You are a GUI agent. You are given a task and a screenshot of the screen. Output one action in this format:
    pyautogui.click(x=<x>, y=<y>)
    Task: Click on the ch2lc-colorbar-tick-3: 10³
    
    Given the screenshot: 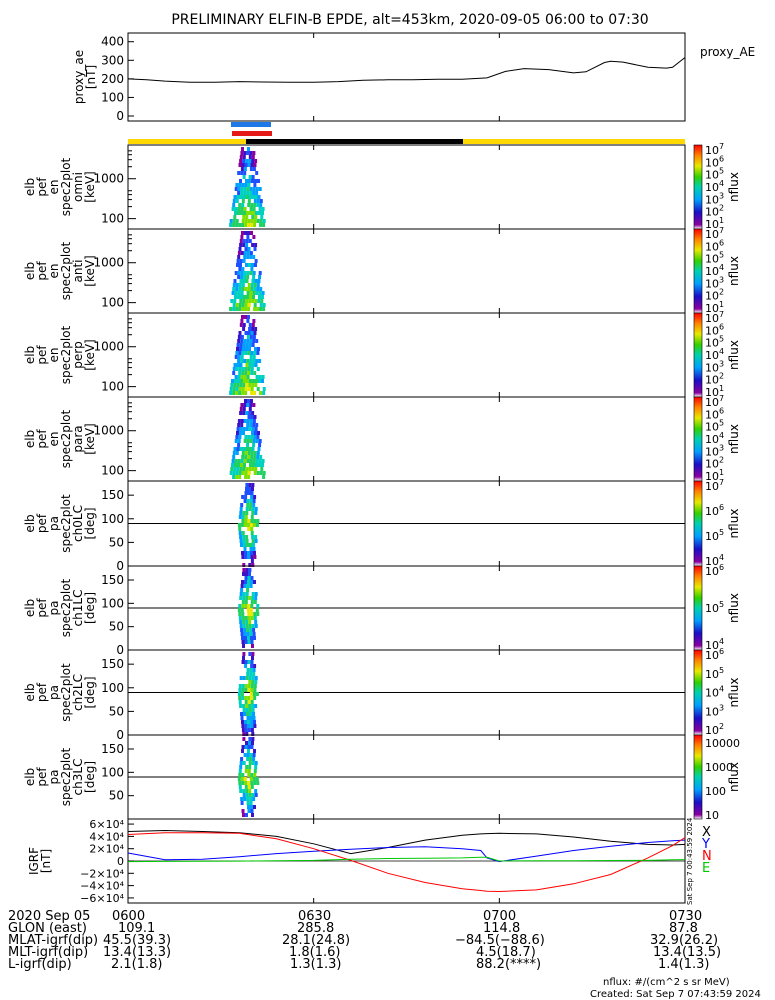 What is the action you would take?
    pyautogui.click(x=714, y=710)
    